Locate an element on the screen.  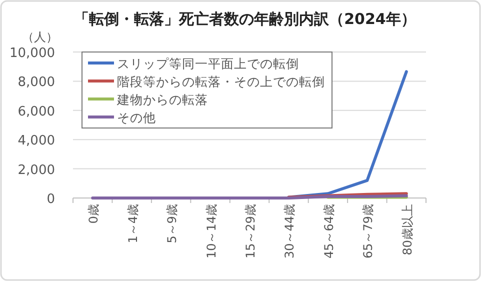
y-tick-label: 2,000 is located at coordinates (36, 170).